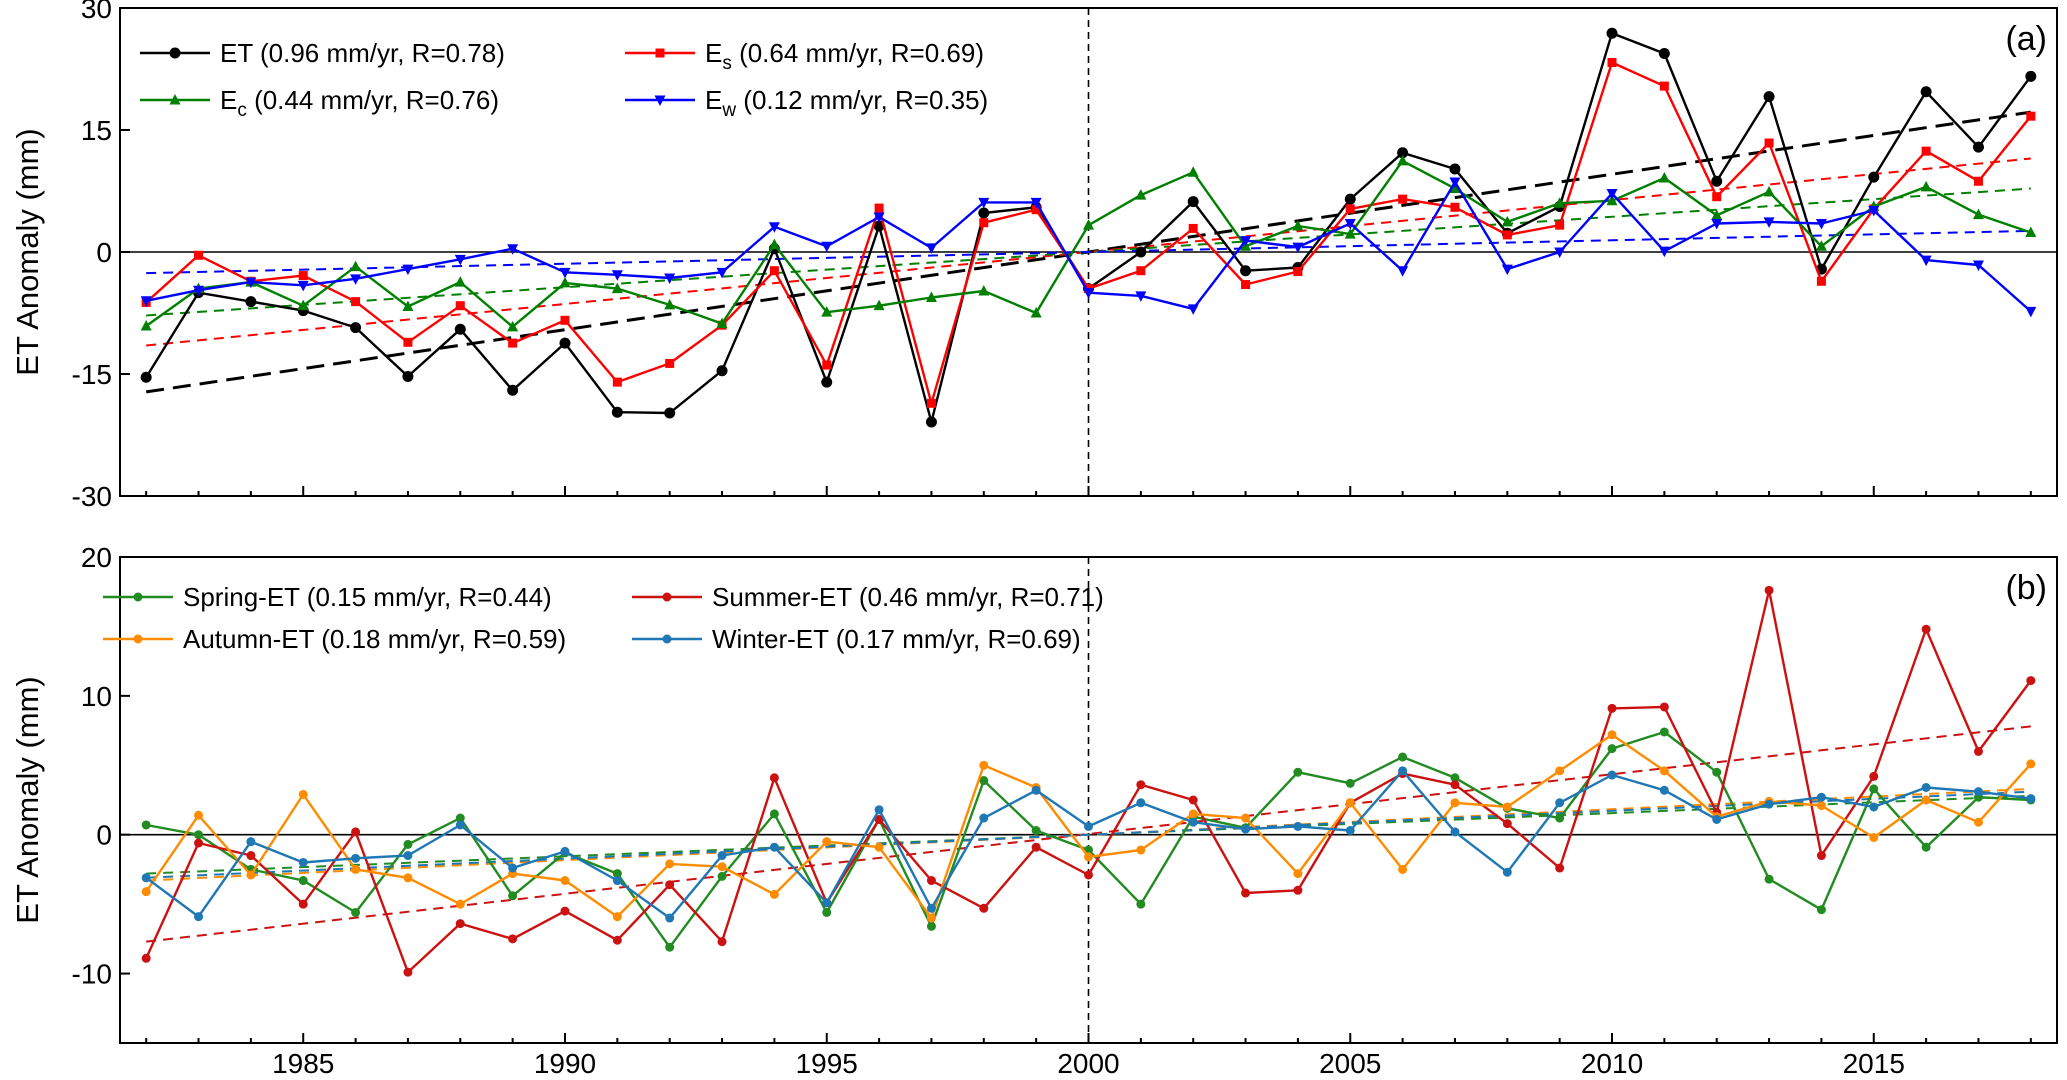  Describe the element at coordinates (2026, 39) in the screenshot. I see `panel-label: (a)` at that location.